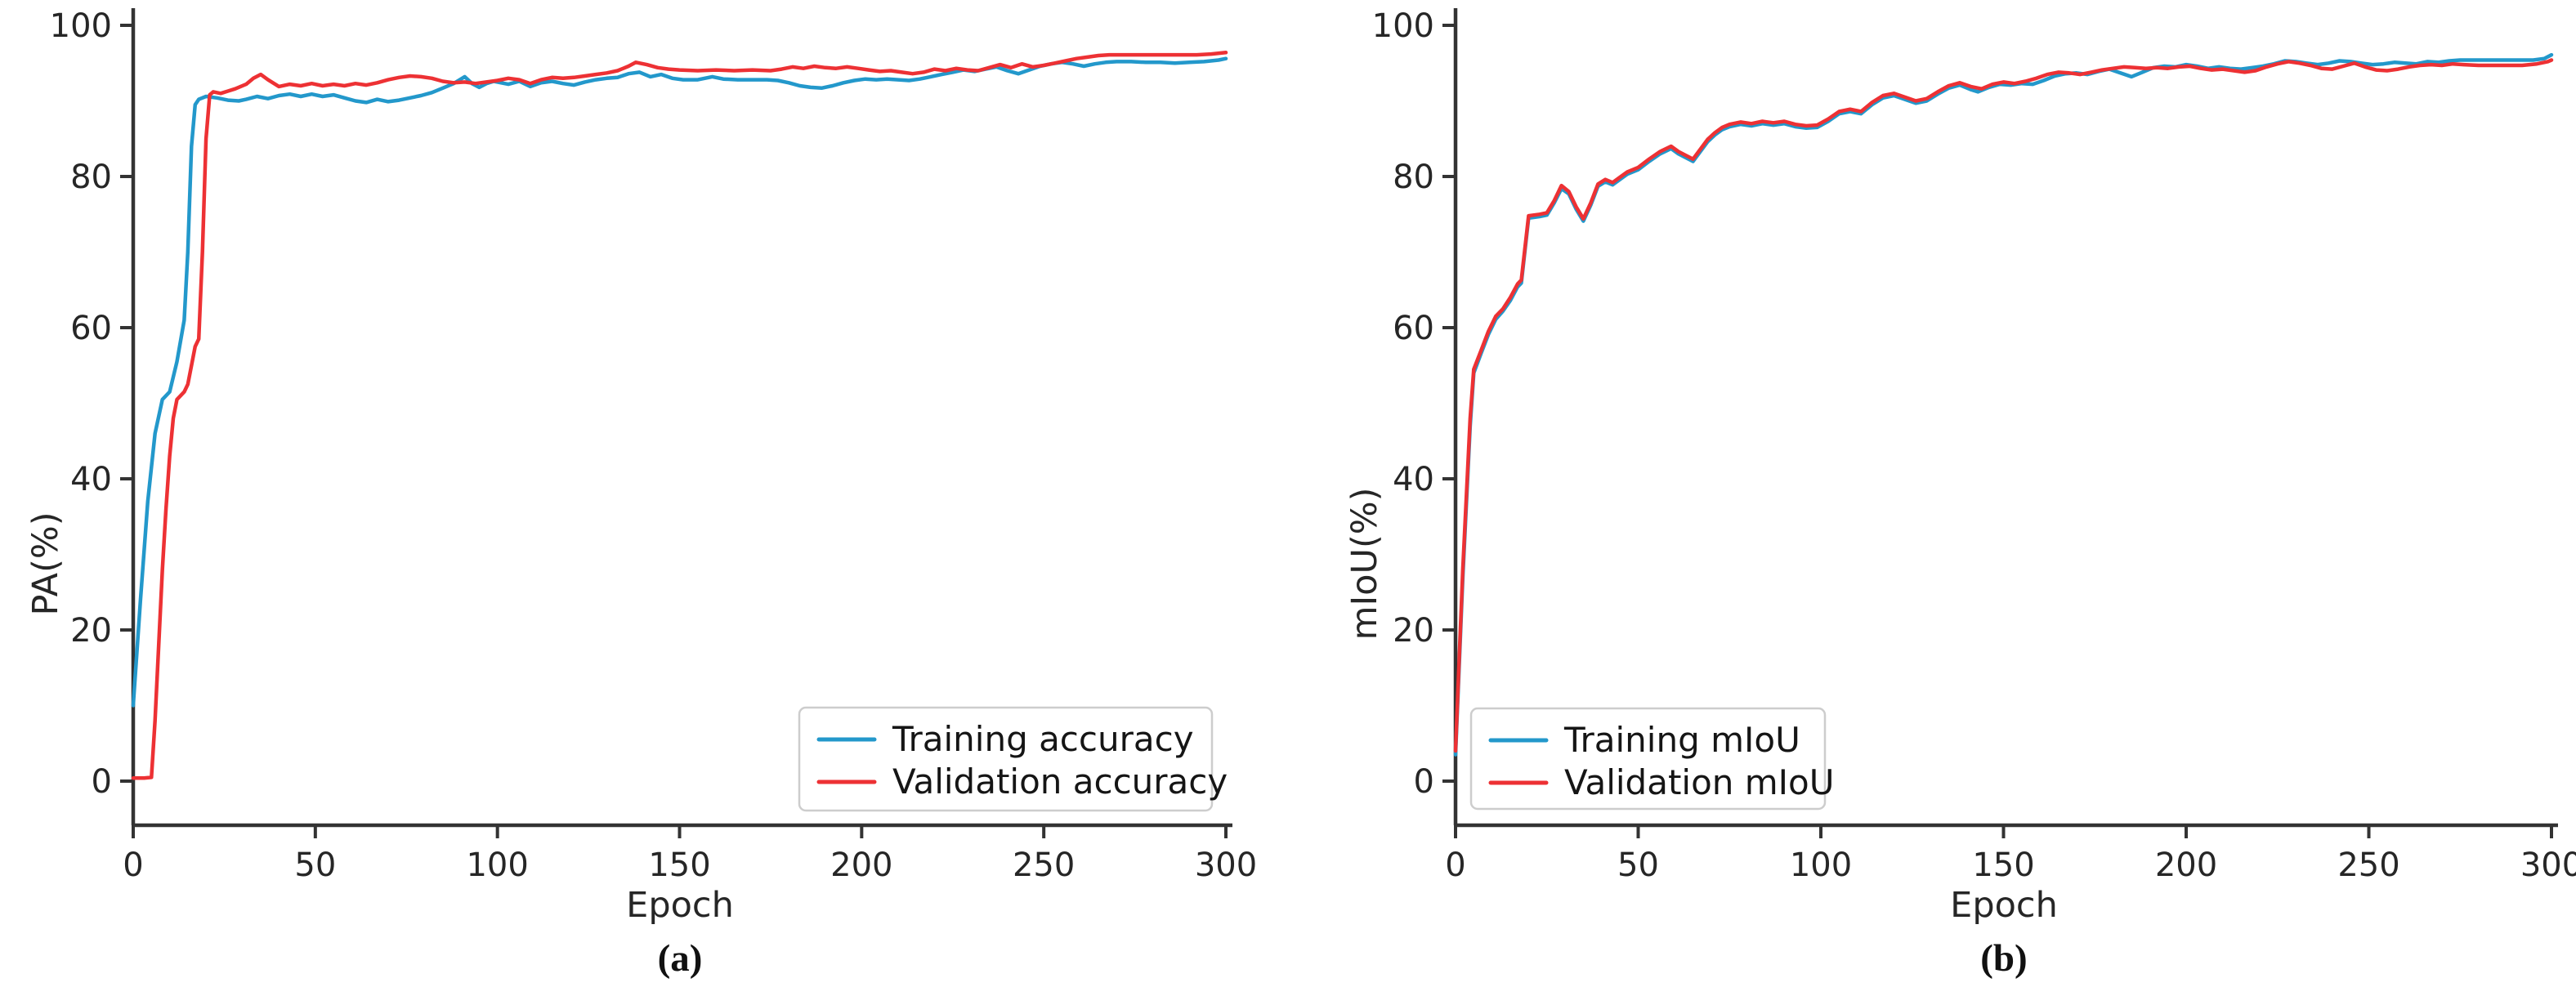 The width and height of the screenshot is (2576, 1005). What do you see at coordinates (2004, 958) in the screenshot?
I see `caption-b: (b)` at bounding box center [2004, 958].